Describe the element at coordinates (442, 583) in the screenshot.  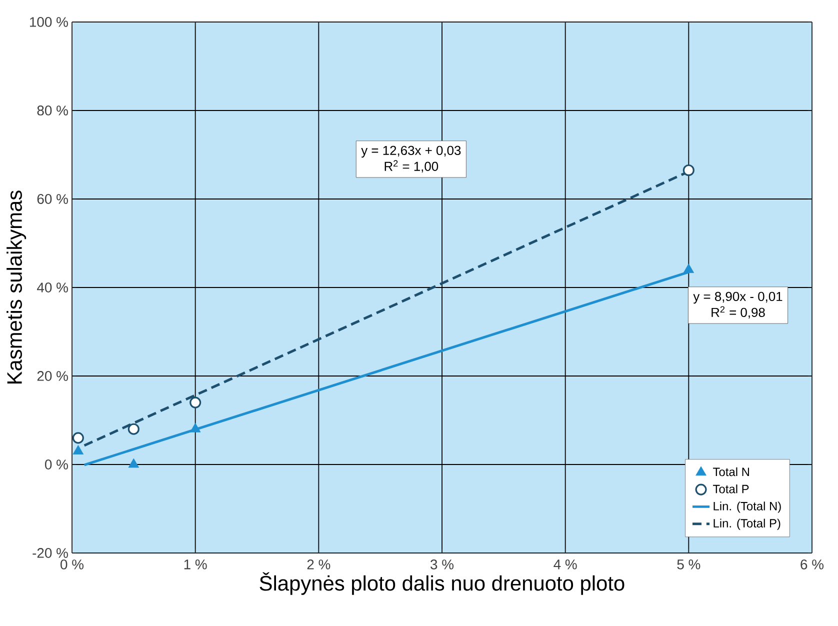
I see `x-axis-title: Šlapynės ploto dalis nuo drenuoto ploto` at that location.